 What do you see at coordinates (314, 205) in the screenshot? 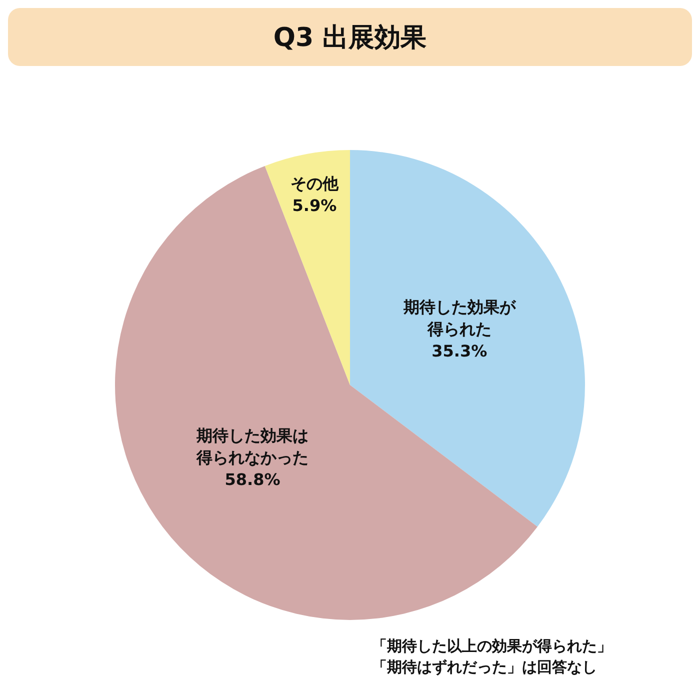
I see `data-label: 5.9%` at bounding box center [314, 205].